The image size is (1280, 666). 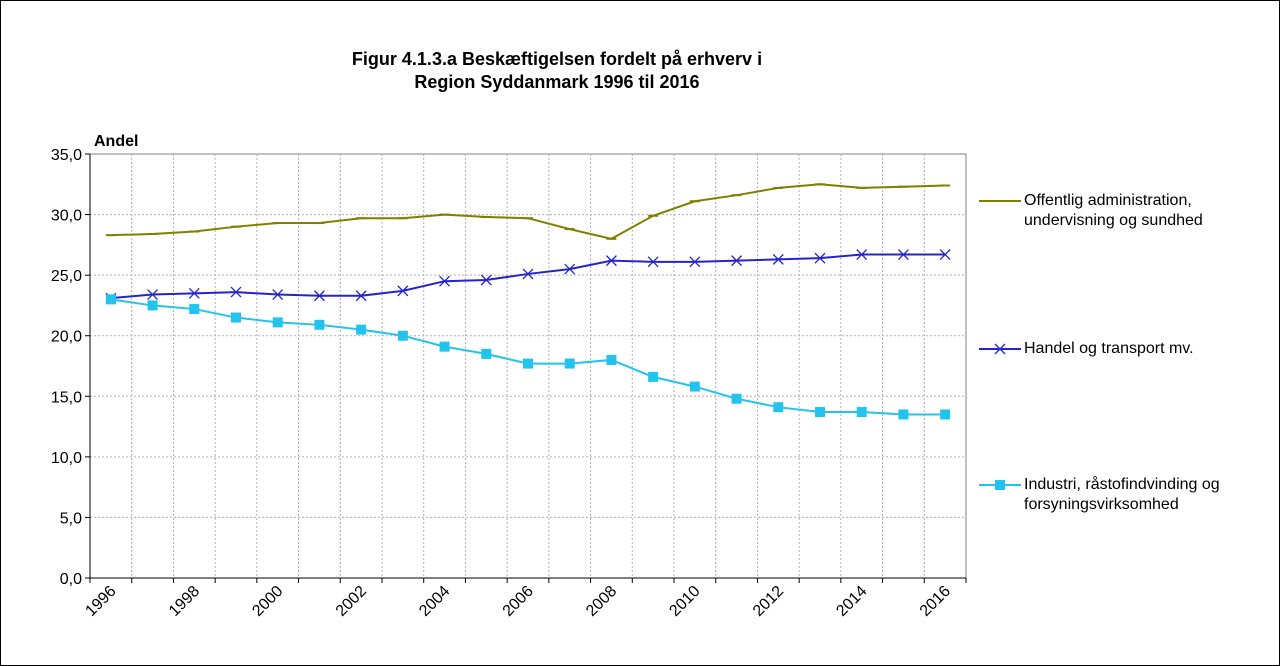 I want to click on x-tick-label: 2004, so click(x=434, y=601).